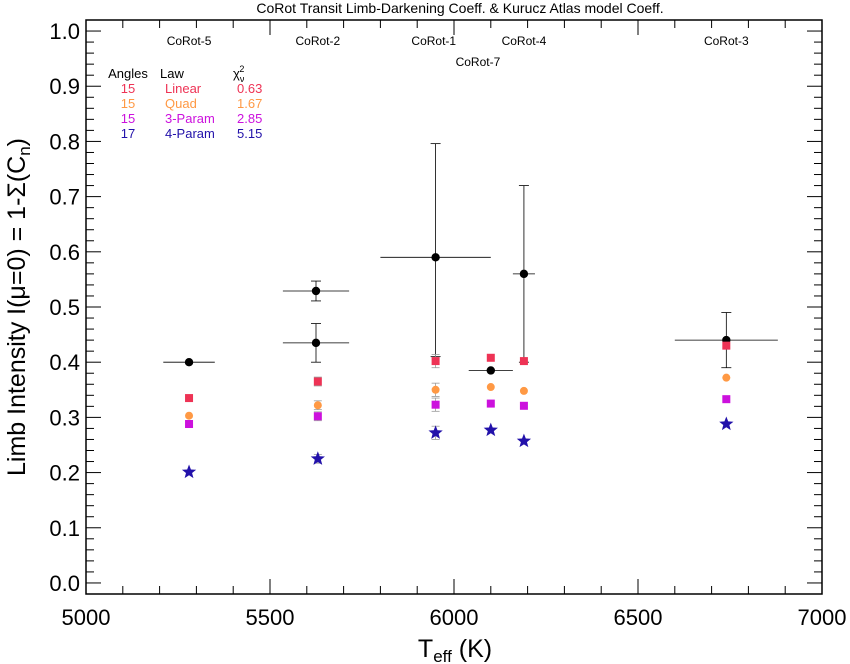  Describe the element at coordinates (64, 197) in the screenshot. I see `y-tick-label: 0.7` at that location.